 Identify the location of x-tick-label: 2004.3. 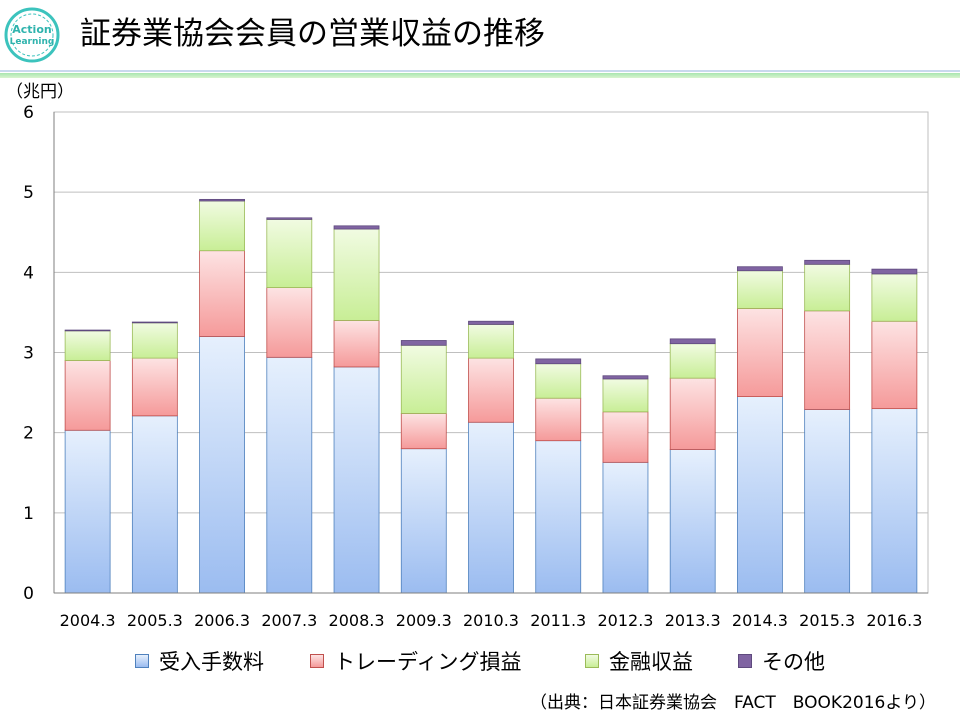
(88, 620).